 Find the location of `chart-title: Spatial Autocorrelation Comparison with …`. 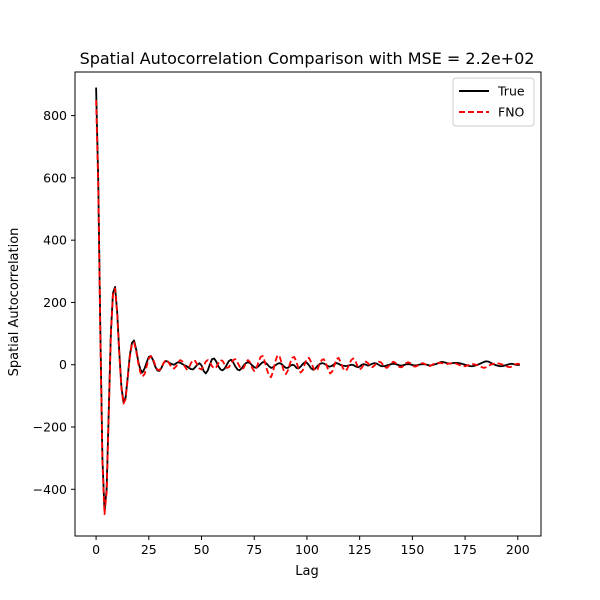

chart-title: Spatial Autocorrelation Comparison with … is located at coordinates (307, 58).